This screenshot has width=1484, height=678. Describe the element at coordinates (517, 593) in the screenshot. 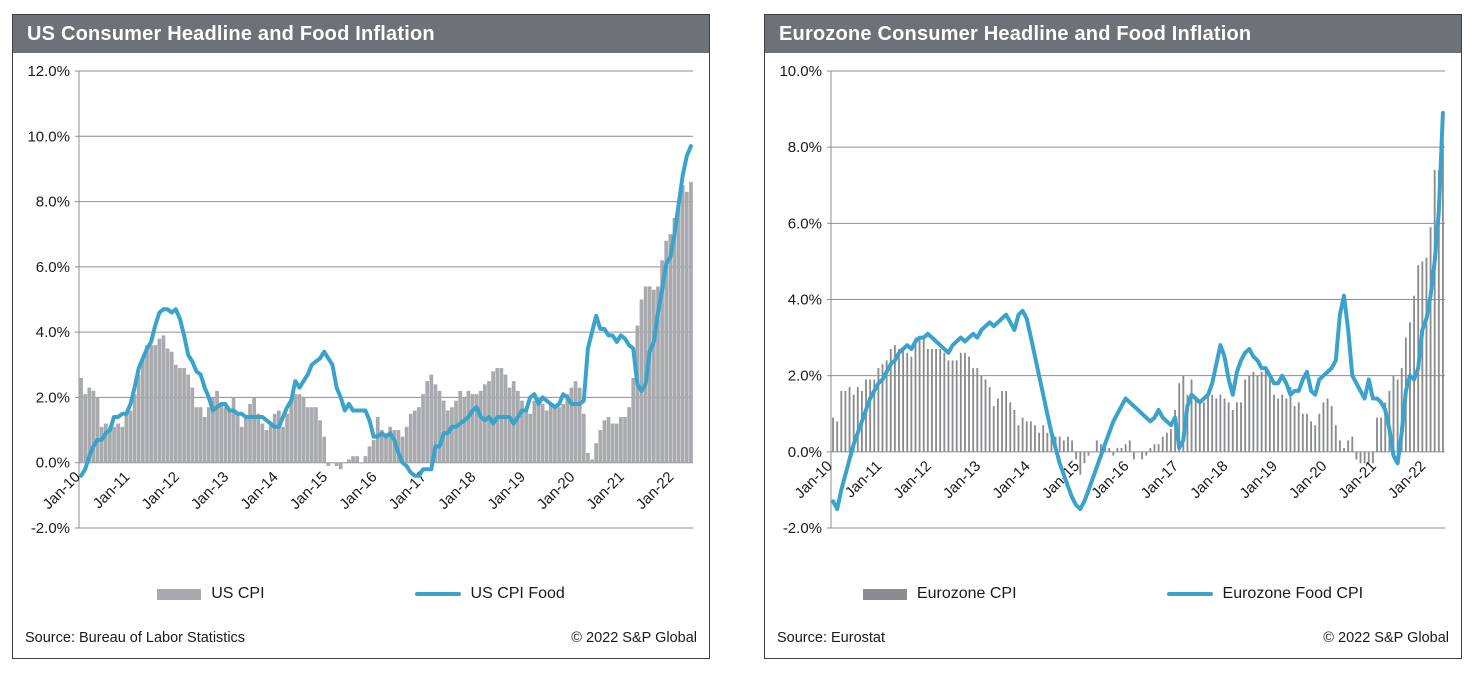

I see `us-cpi-food-legend-label: US CPI Food` at that location.